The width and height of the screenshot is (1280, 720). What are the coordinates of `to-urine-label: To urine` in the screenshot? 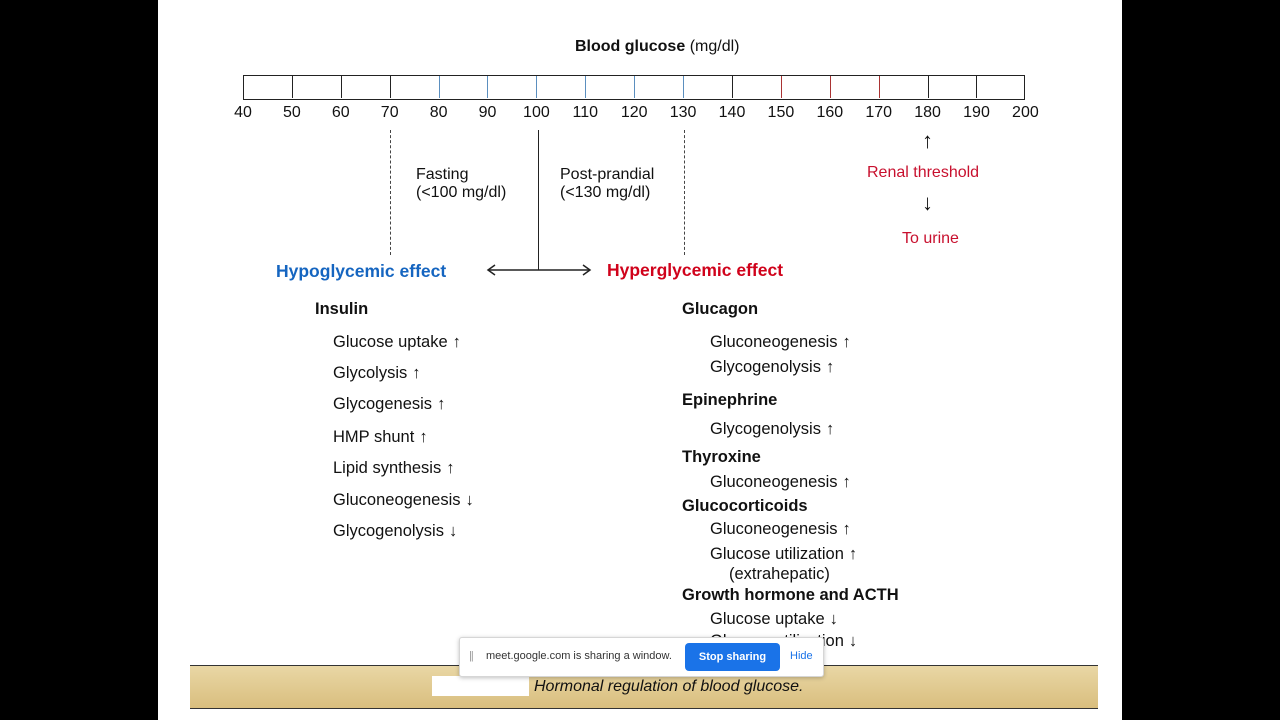 It's located at (930, 238).